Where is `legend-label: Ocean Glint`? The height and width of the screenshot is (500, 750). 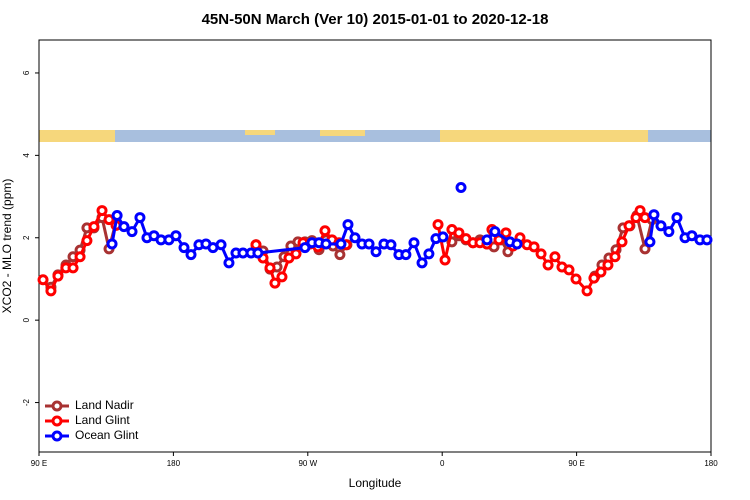
legend-label: Ocean Glint is located at coordinates (107, 435).